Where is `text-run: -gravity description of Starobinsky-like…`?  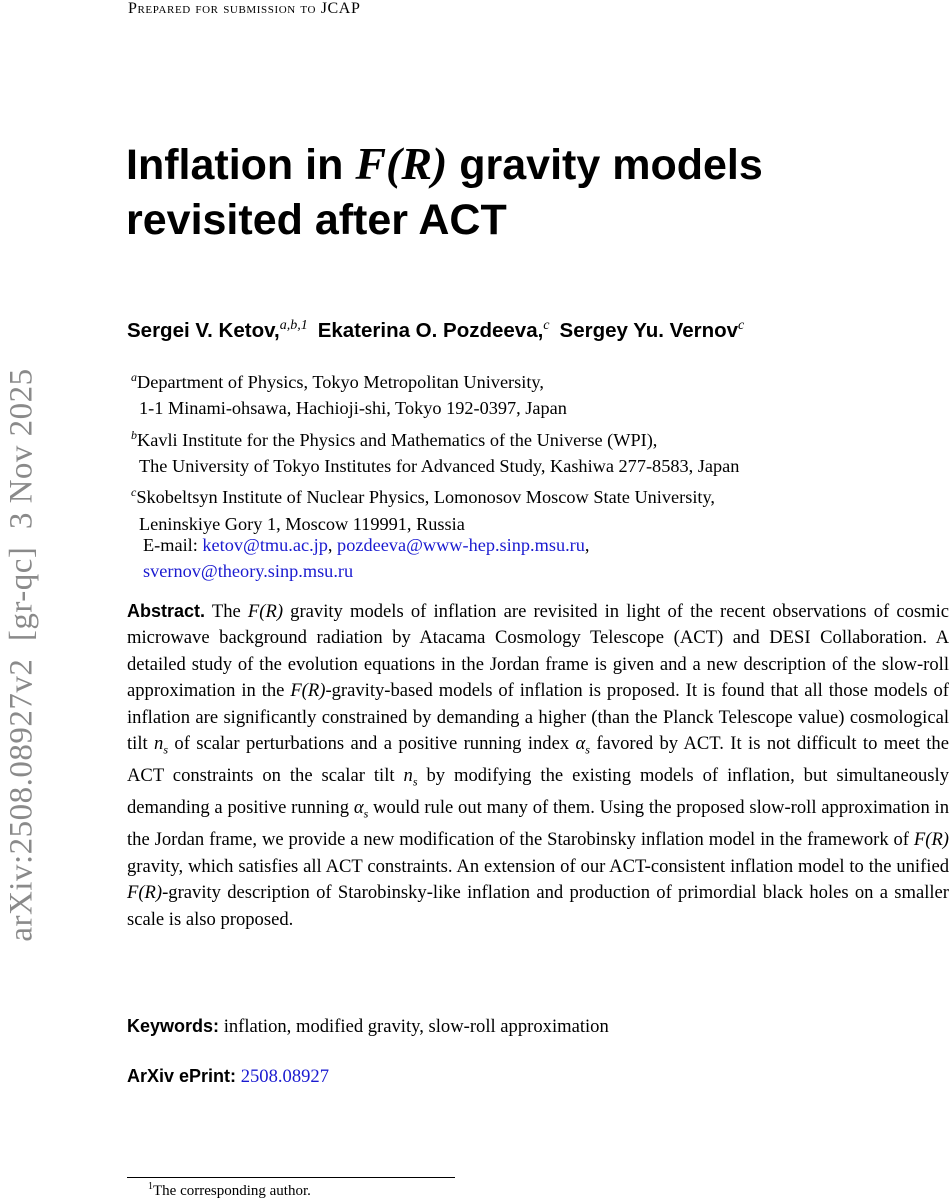 text-run: -gravity description of Starobinsky-like… is located at coordinates (538, 906).